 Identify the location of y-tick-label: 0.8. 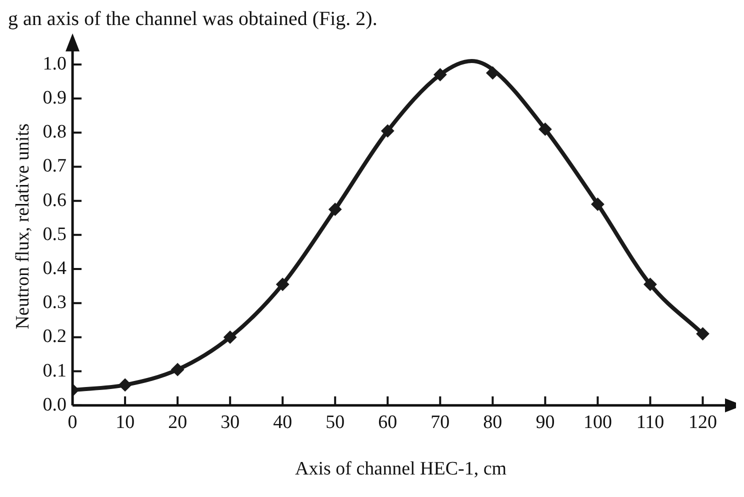
(54, 132).